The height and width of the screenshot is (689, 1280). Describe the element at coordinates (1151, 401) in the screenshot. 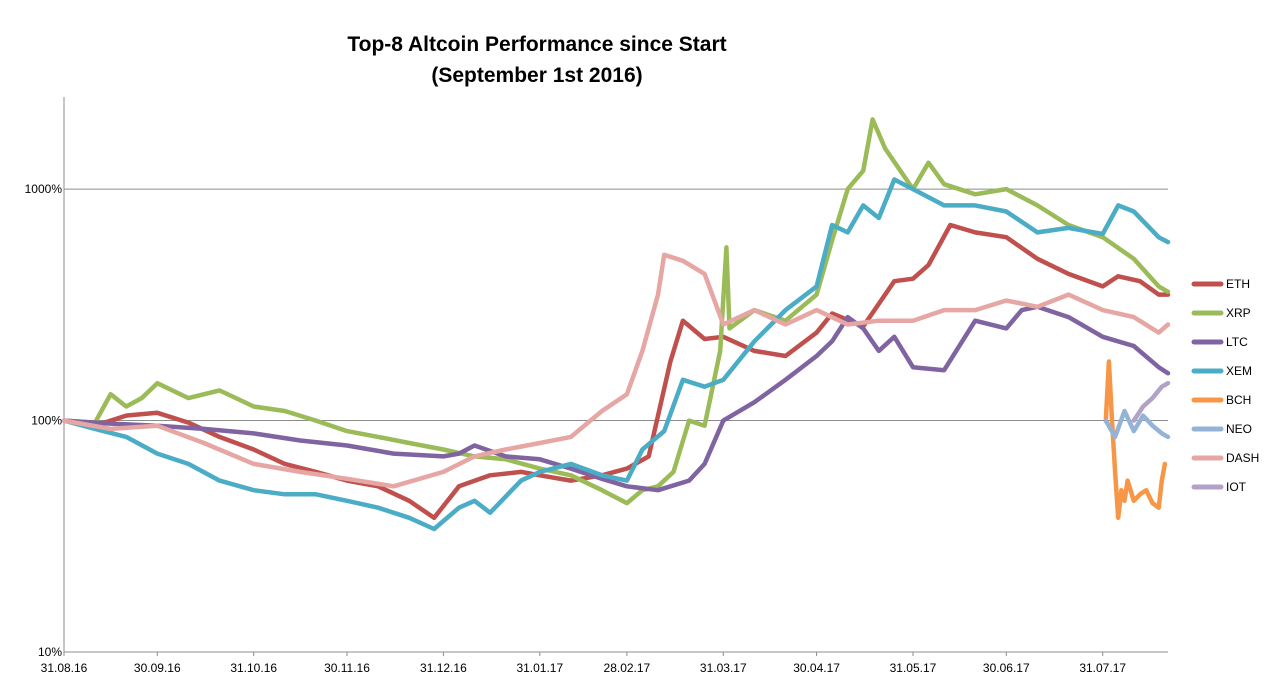

I see `series-line-iot` at that location.